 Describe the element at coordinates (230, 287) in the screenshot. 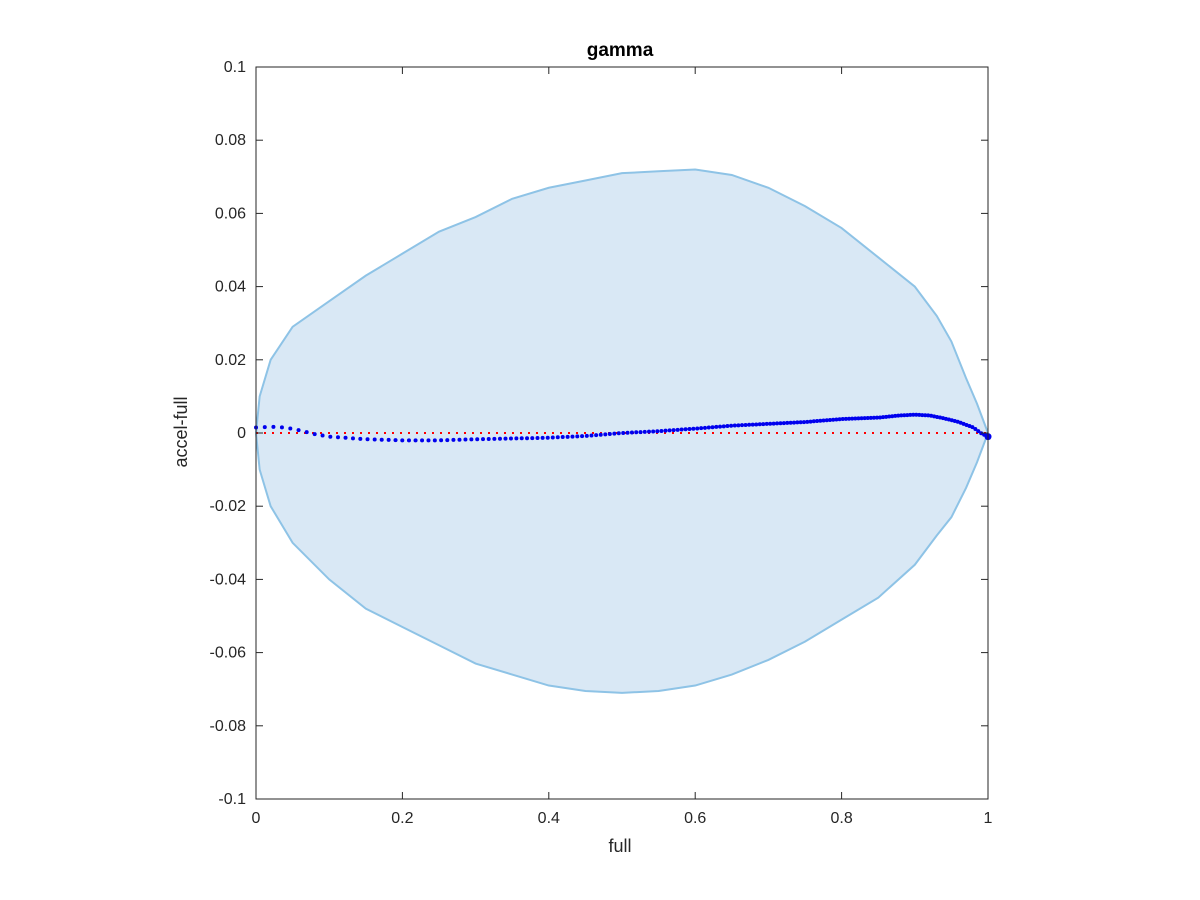

I see `y-tick-label: 0.04` at that location.